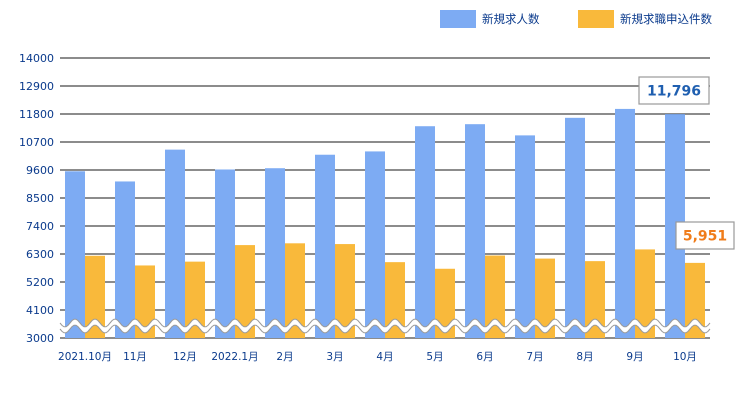  Describe the element at coordinates (634, 357) in the screenshot. I see `x-tick-label: 9月` at that location.